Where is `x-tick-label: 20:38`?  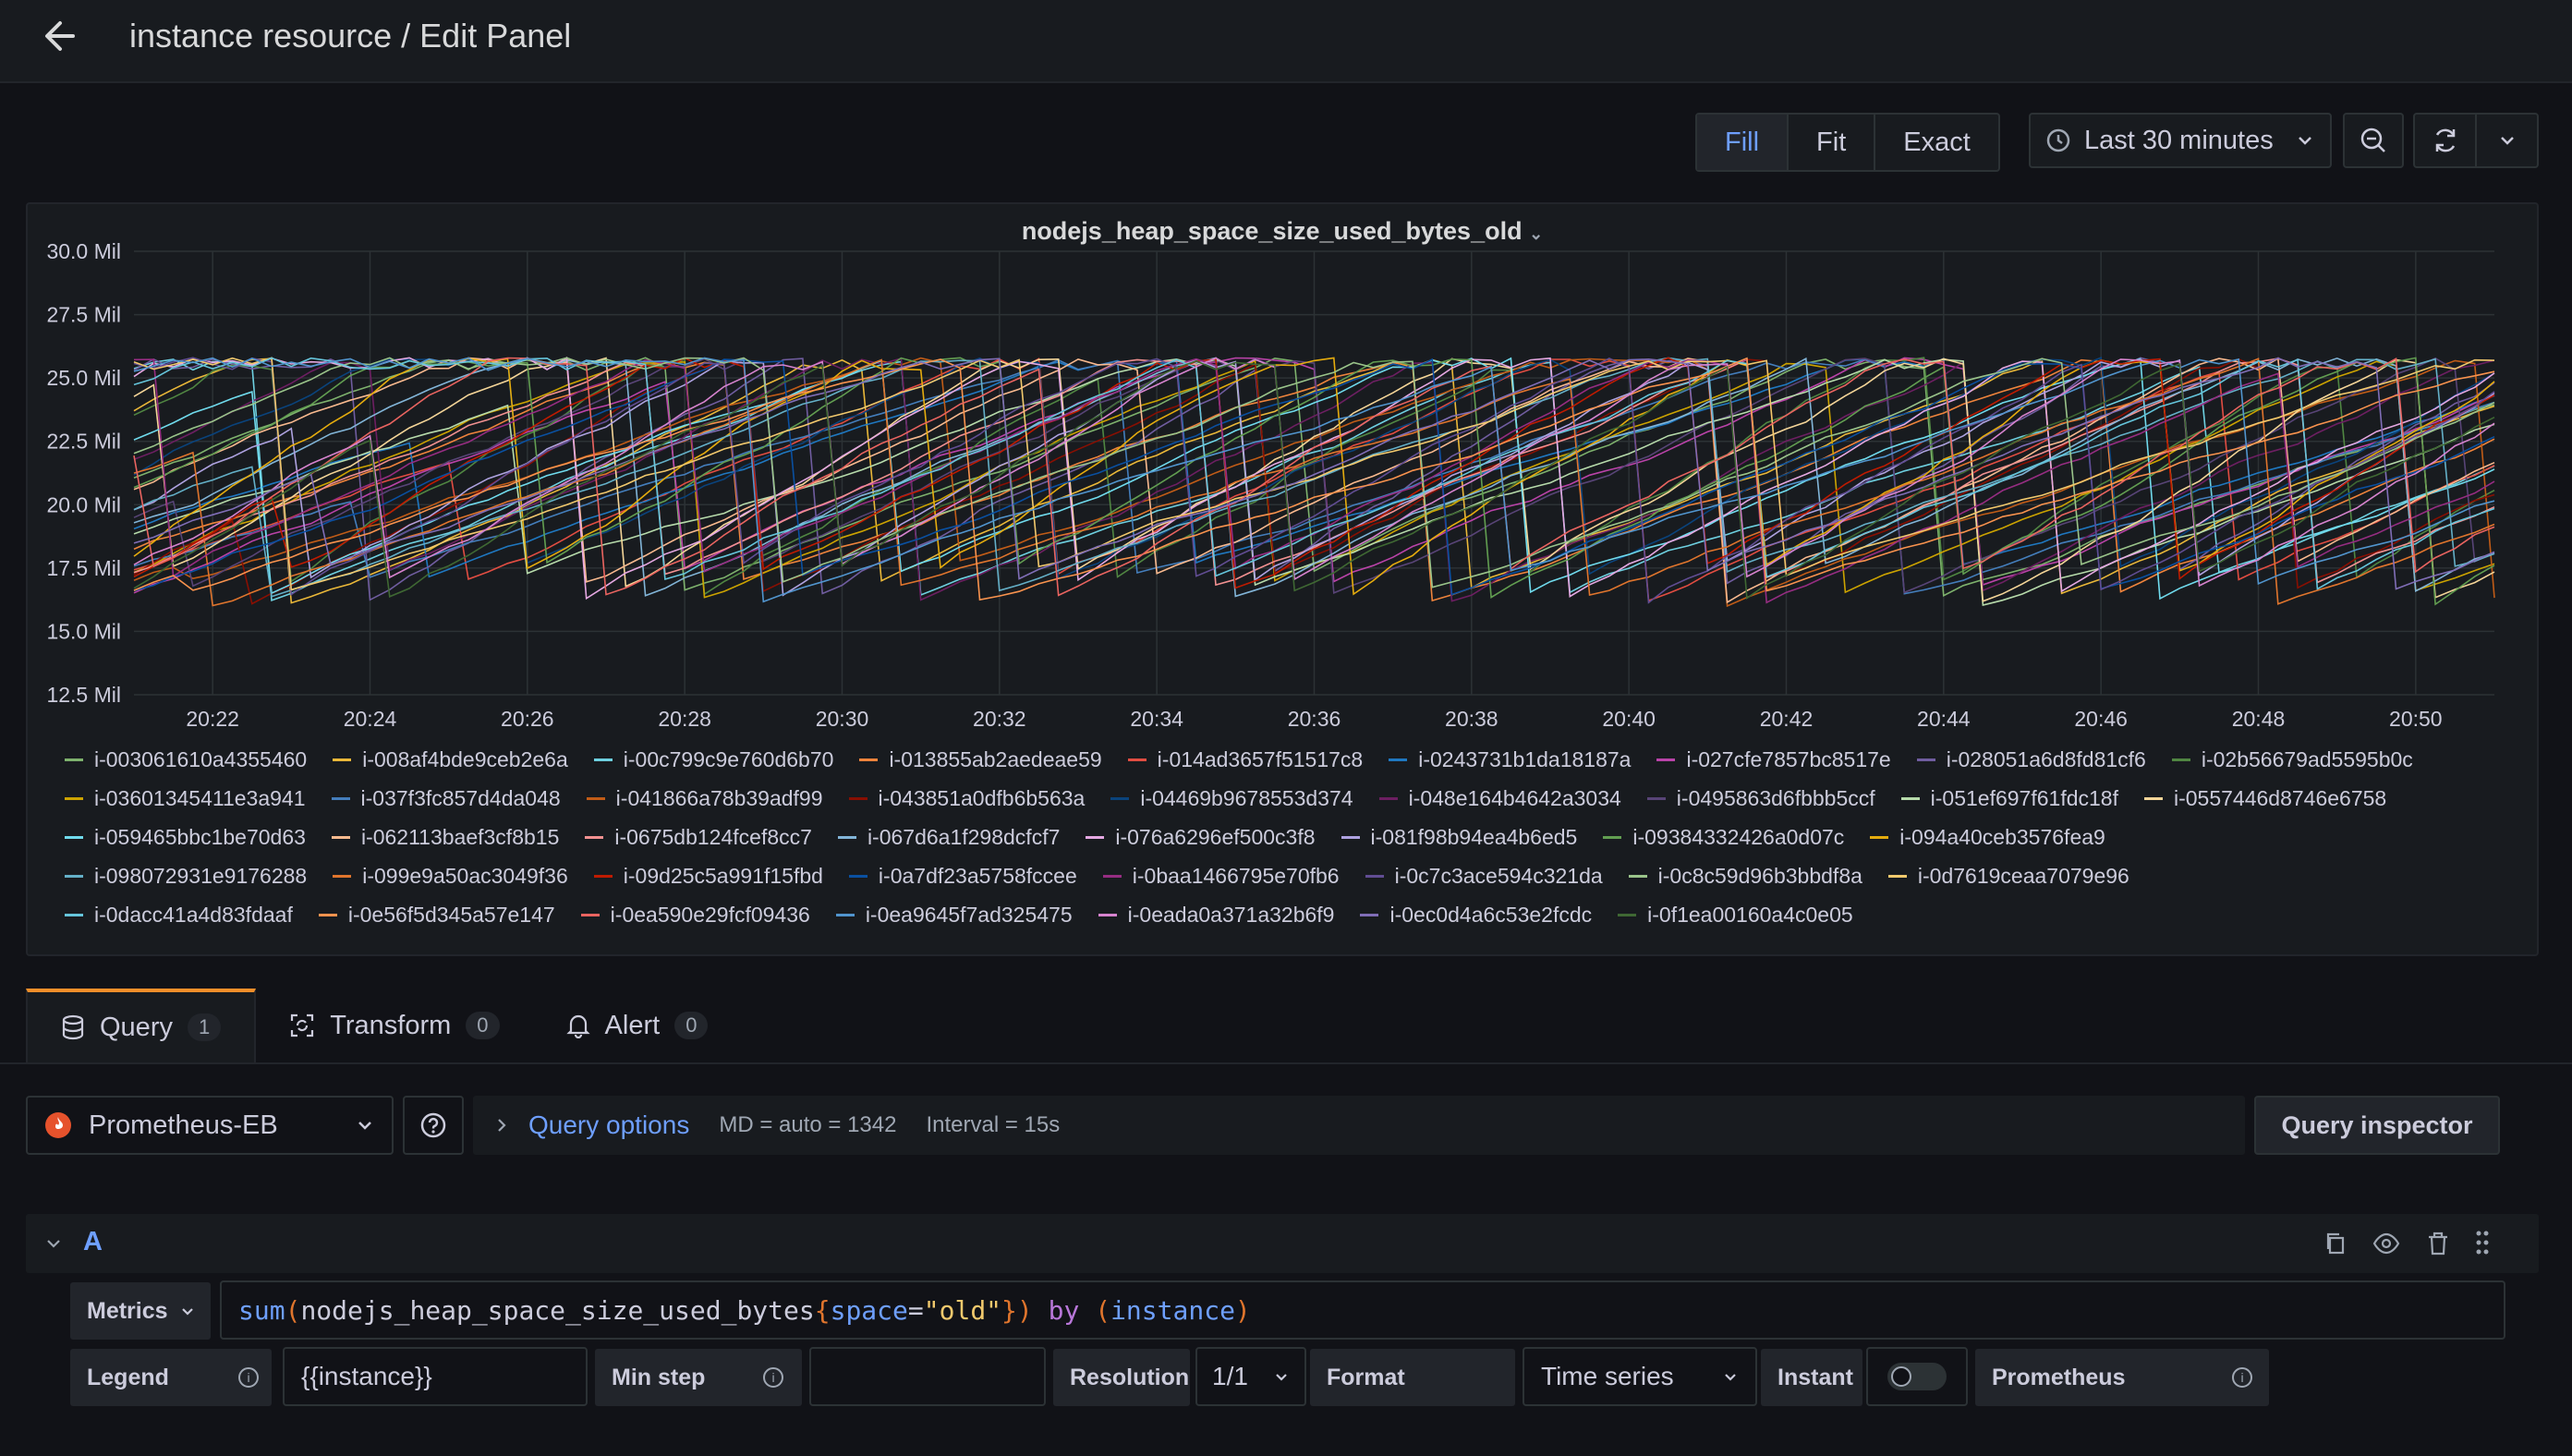 x-tick-label: 20:38 is located at coordinates (1471, 719).